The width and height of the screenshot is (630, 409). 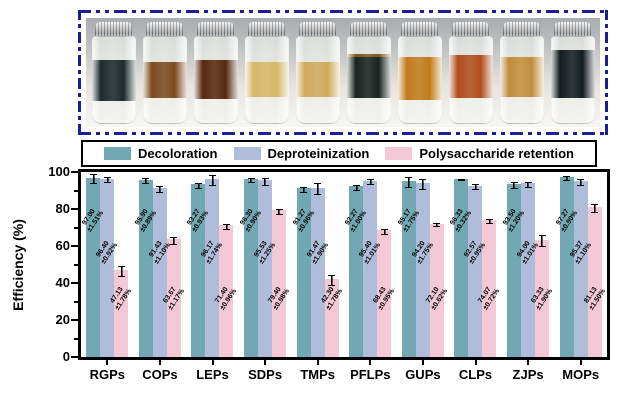 I want to click on y-axis-title: Efficiency (%), so click(x=18, y=264).